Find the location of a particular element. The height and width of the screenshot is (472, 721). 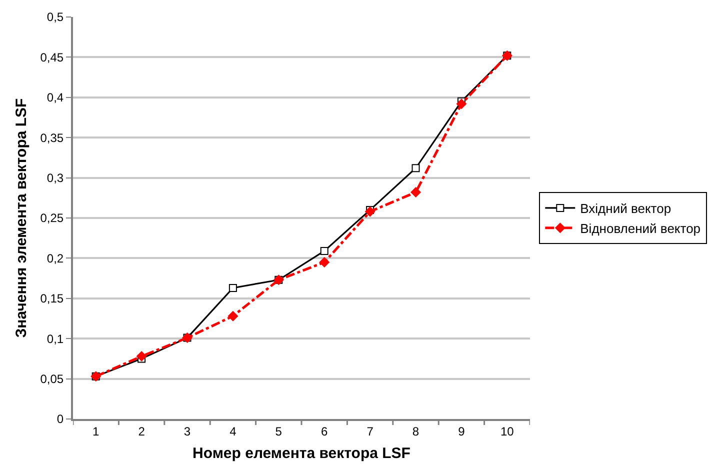

y-tick-label: 0,2 is located at coordinates (55, 258).